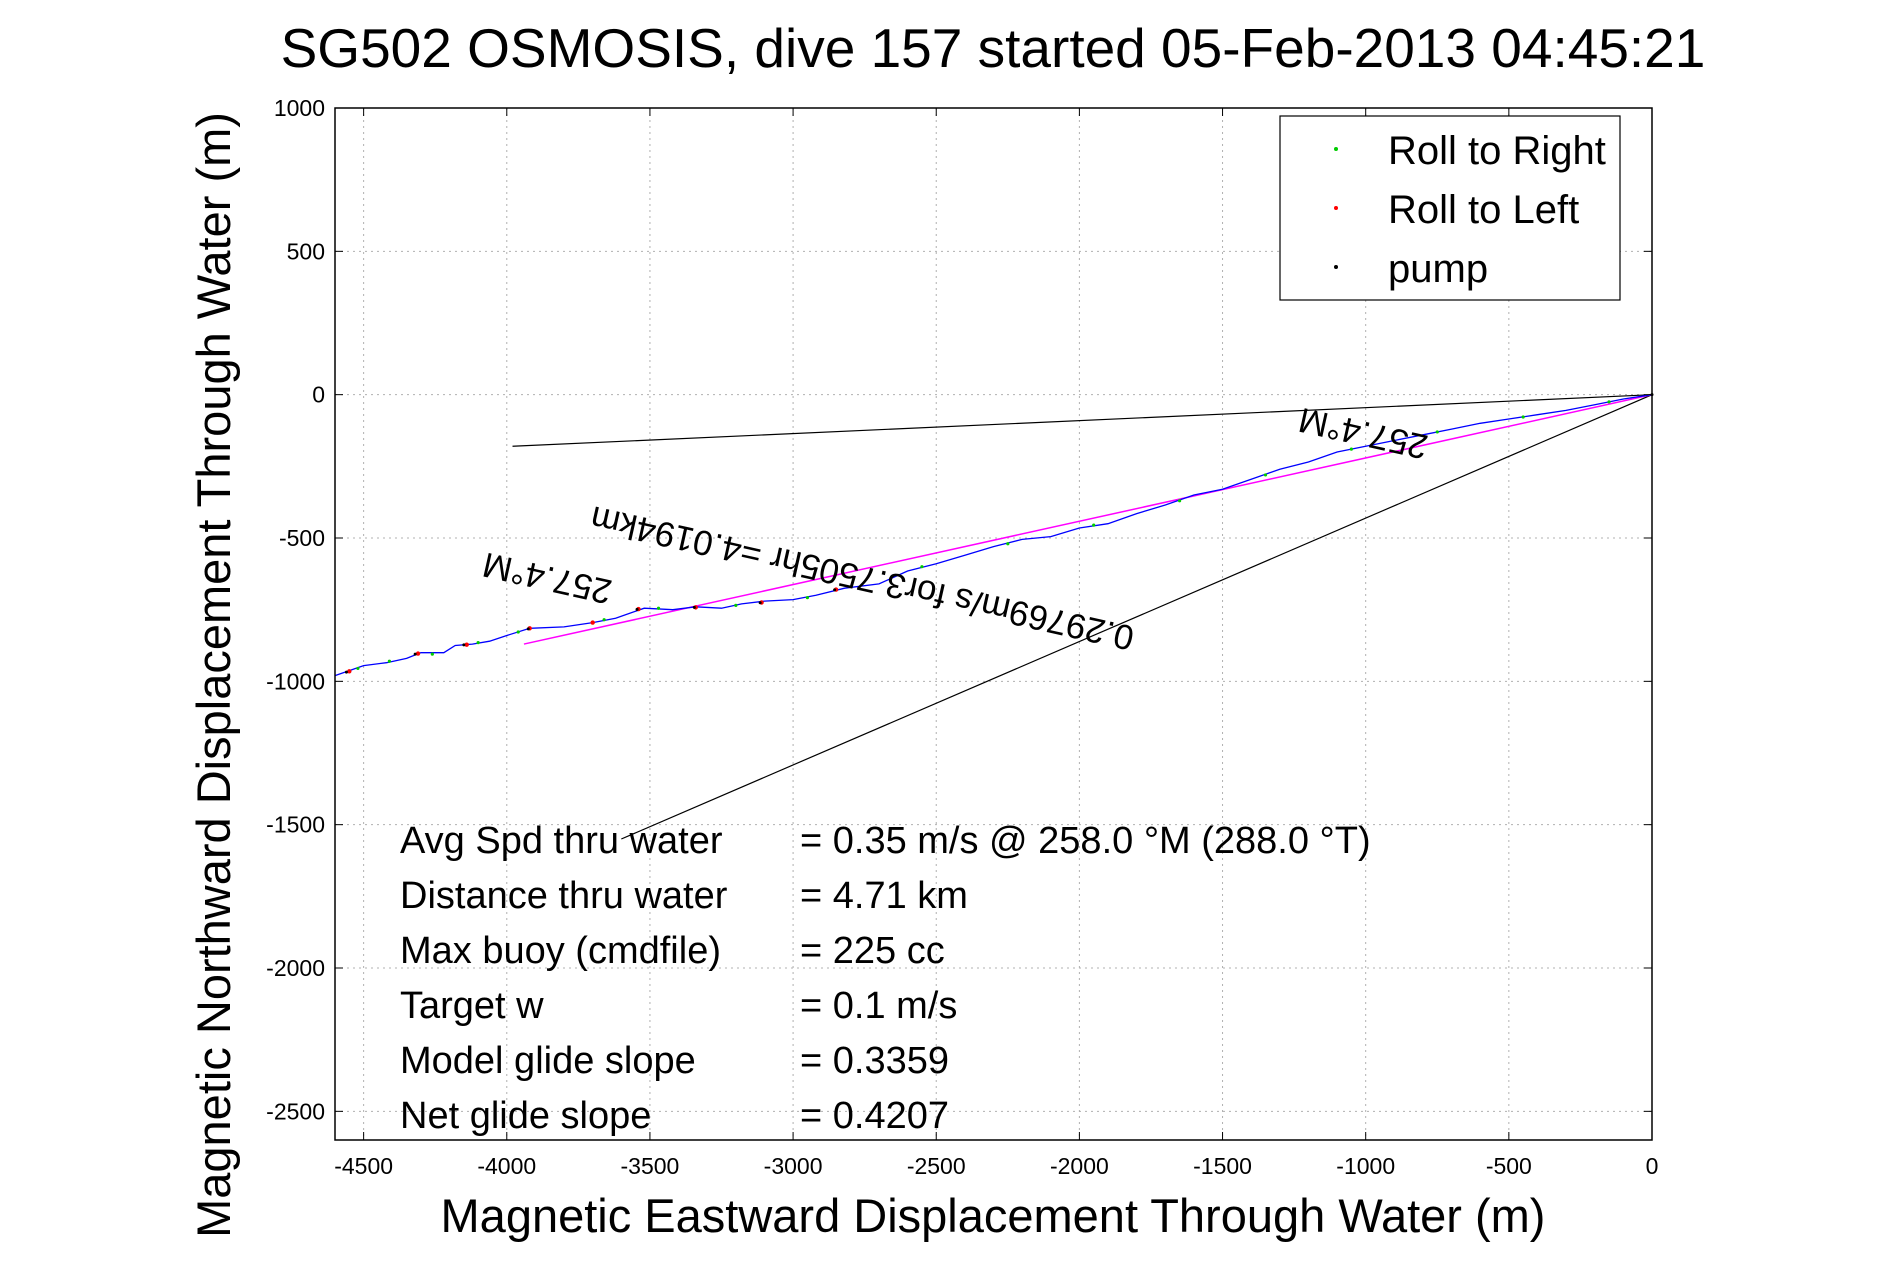 The width and height of the screenshot is (1891, 1262). Describe the element at coordinates (506, 1166) in the screenshot. I see `x-tick-label: -4000` at that location.